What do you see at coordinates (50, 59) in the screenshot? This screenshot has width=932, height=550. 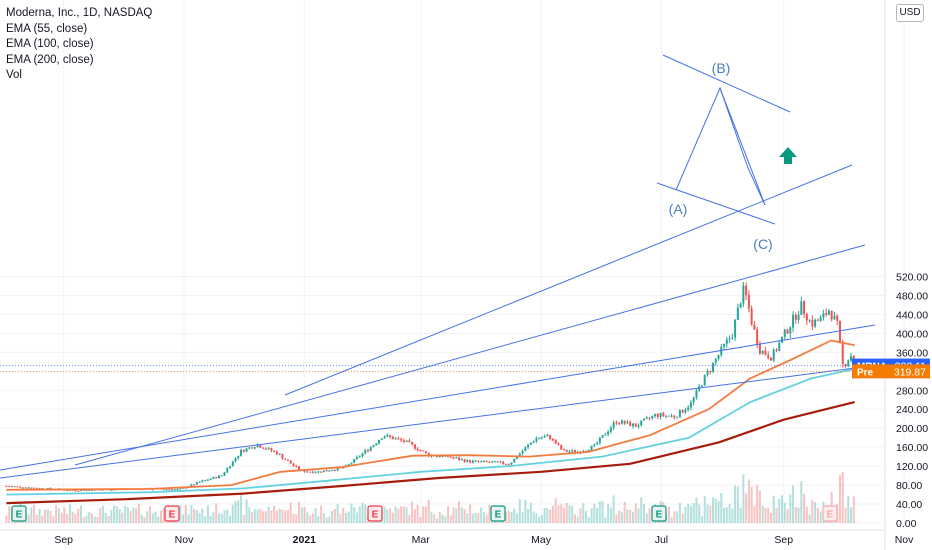 I see `ema200-legend: EMA (200, close)` at bounding box center [50, 59].